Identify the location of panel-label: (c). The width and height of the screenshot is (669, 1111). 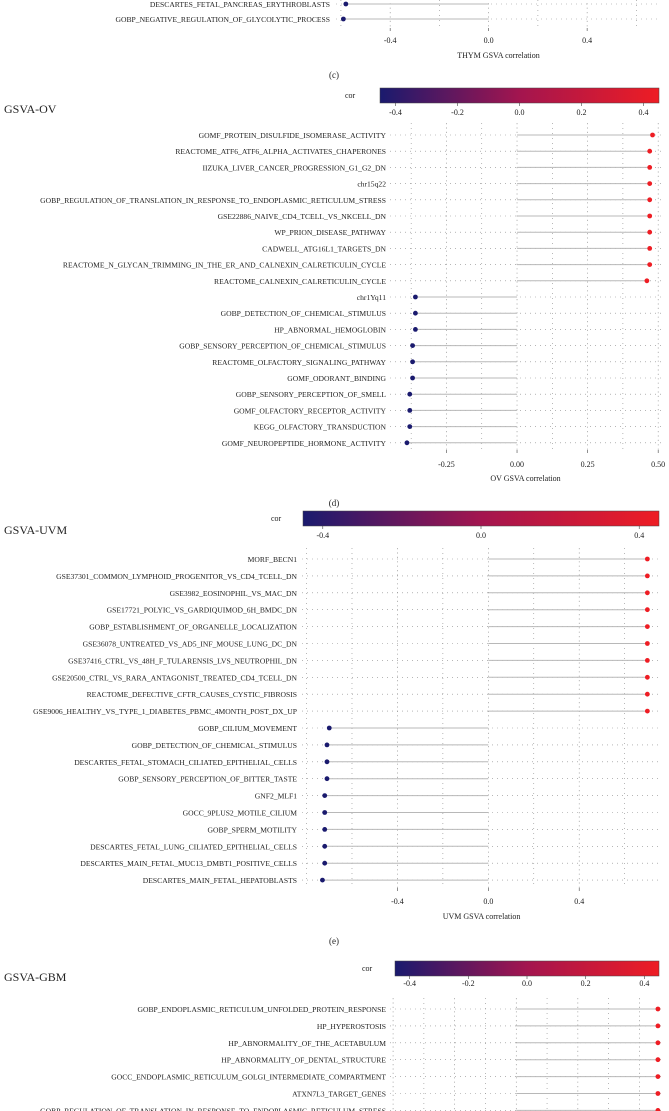
(334, 75).